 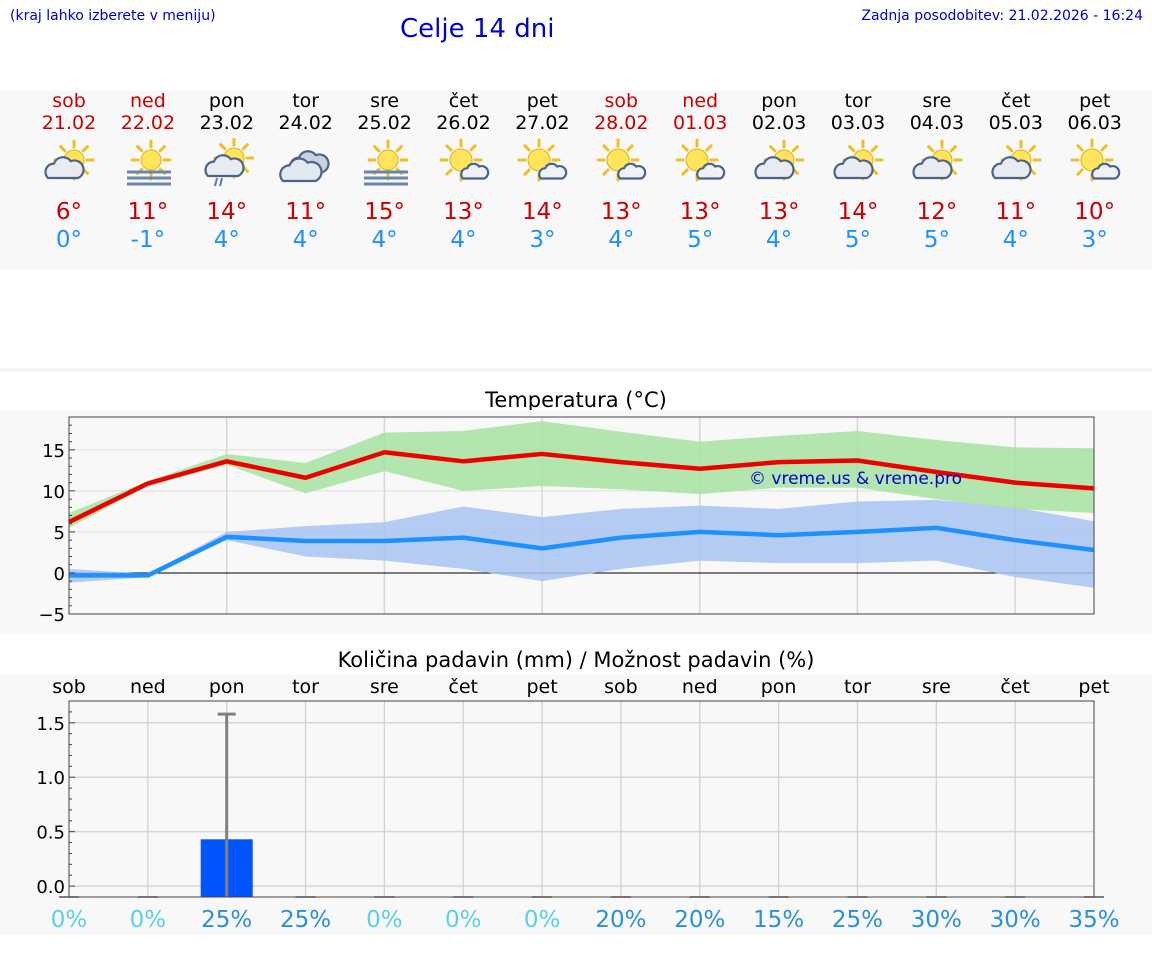 I want to click on day-date: 21.02, so click(x=69, y=123).